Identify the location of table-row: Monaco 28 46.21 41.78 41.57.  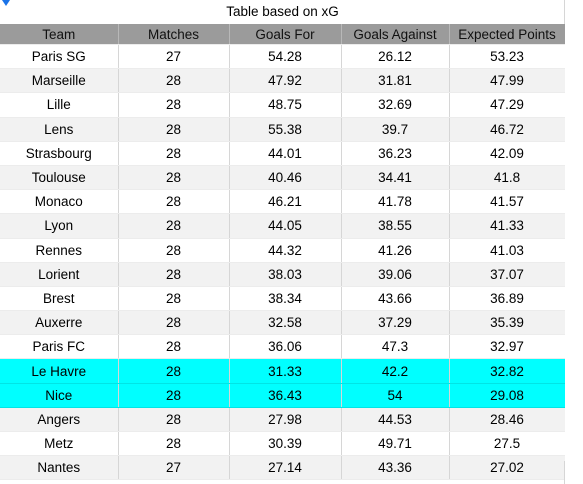
(283, 202).